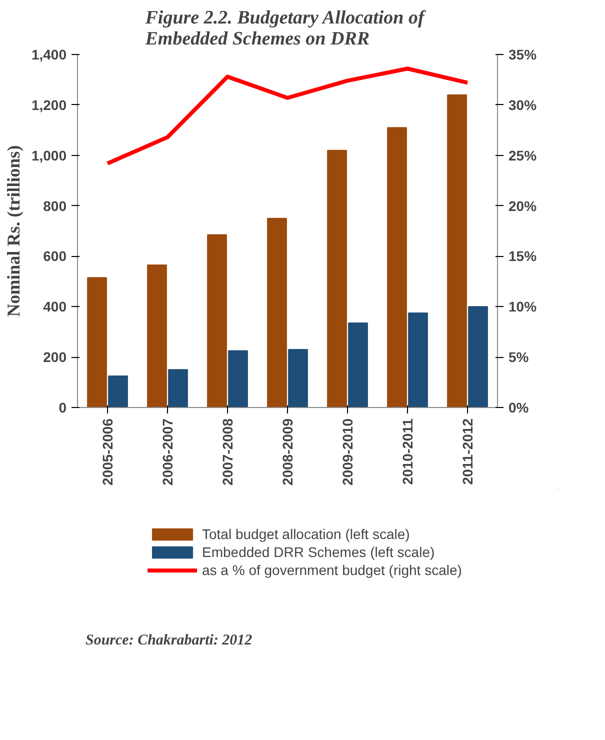 The width and height of the screenshot is (605, 740). Describe the element at coordinates (468, 451) in the screenshot. I see `x-tick-label: 2011-2012` at that location.